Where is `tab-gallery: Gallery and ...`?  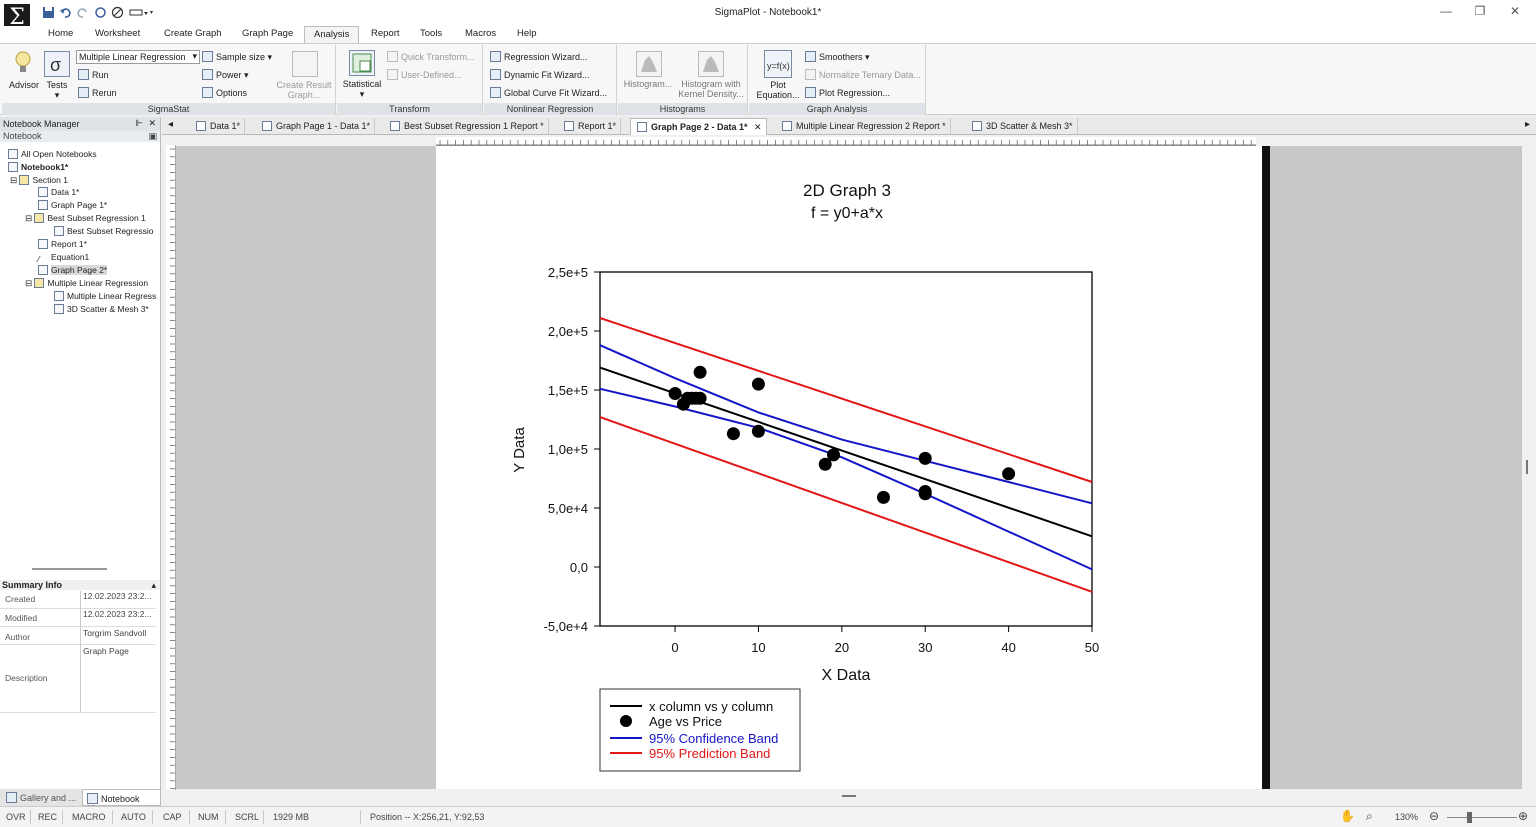 tab-gallery: Gallery and ... is located at coordinates (41, 797).